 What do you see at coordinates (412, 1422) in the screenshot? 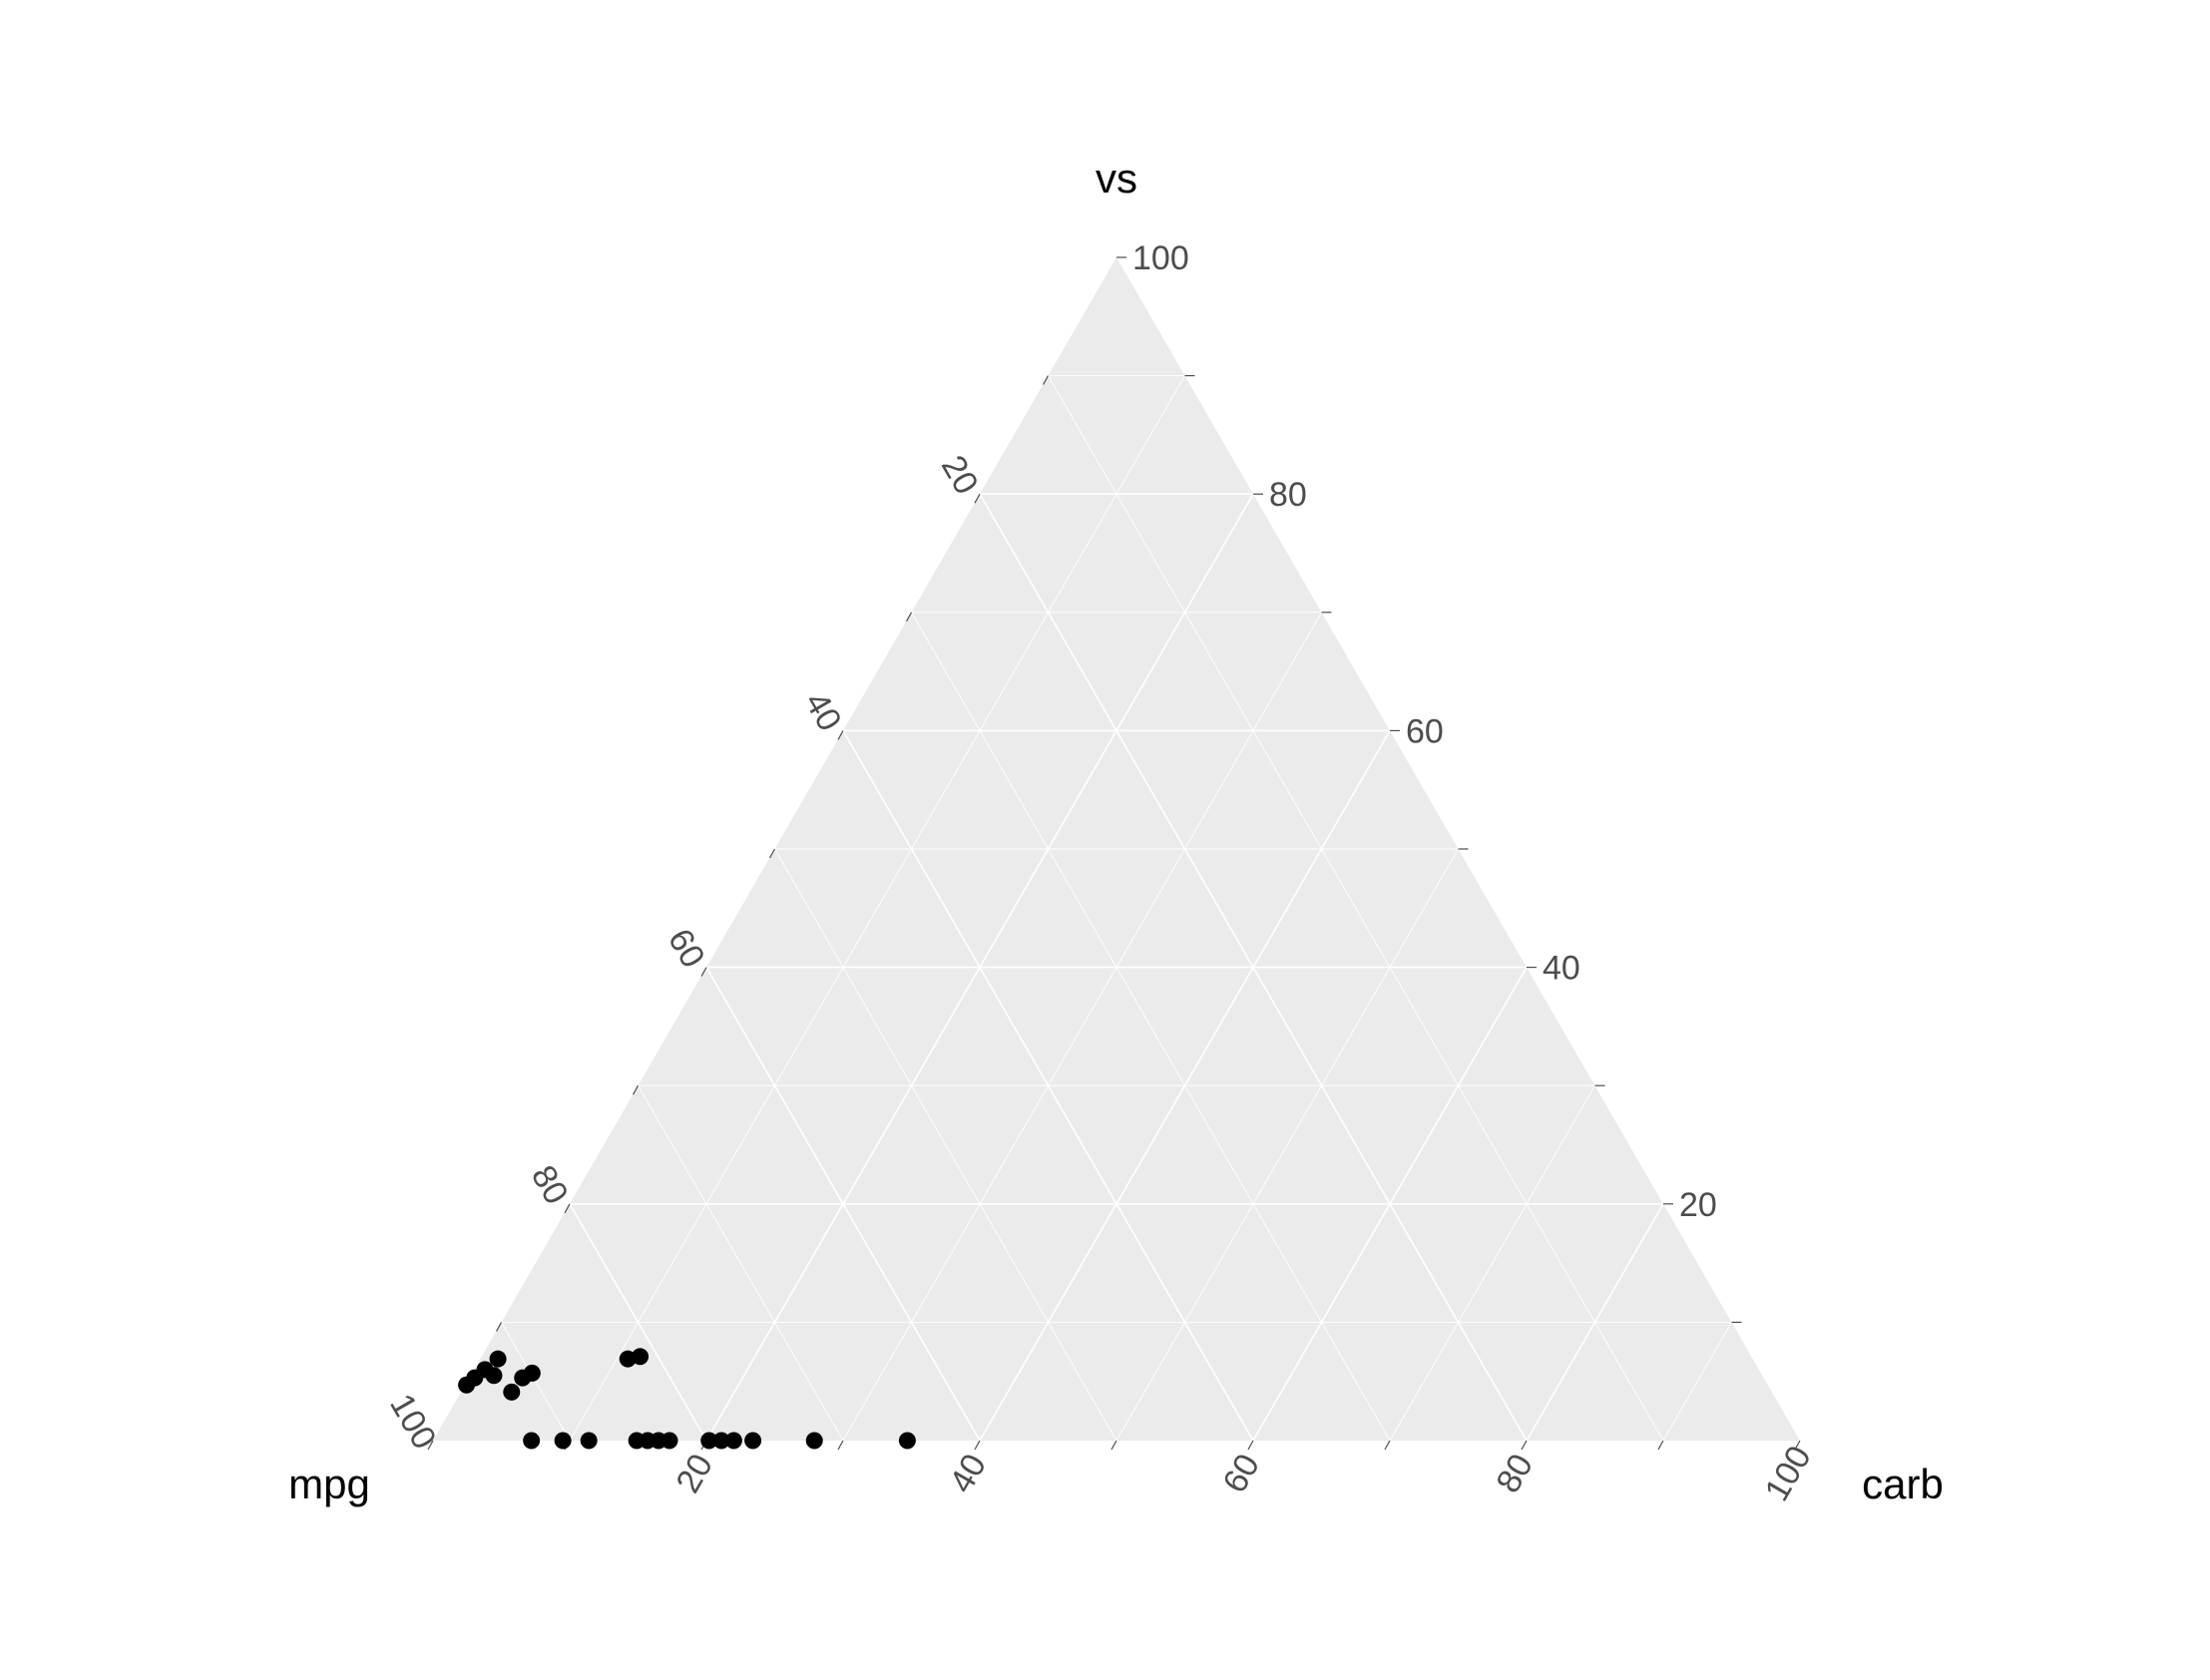
I see `tick-label-mpg-100: 100` at bounding box center [412, 1422].